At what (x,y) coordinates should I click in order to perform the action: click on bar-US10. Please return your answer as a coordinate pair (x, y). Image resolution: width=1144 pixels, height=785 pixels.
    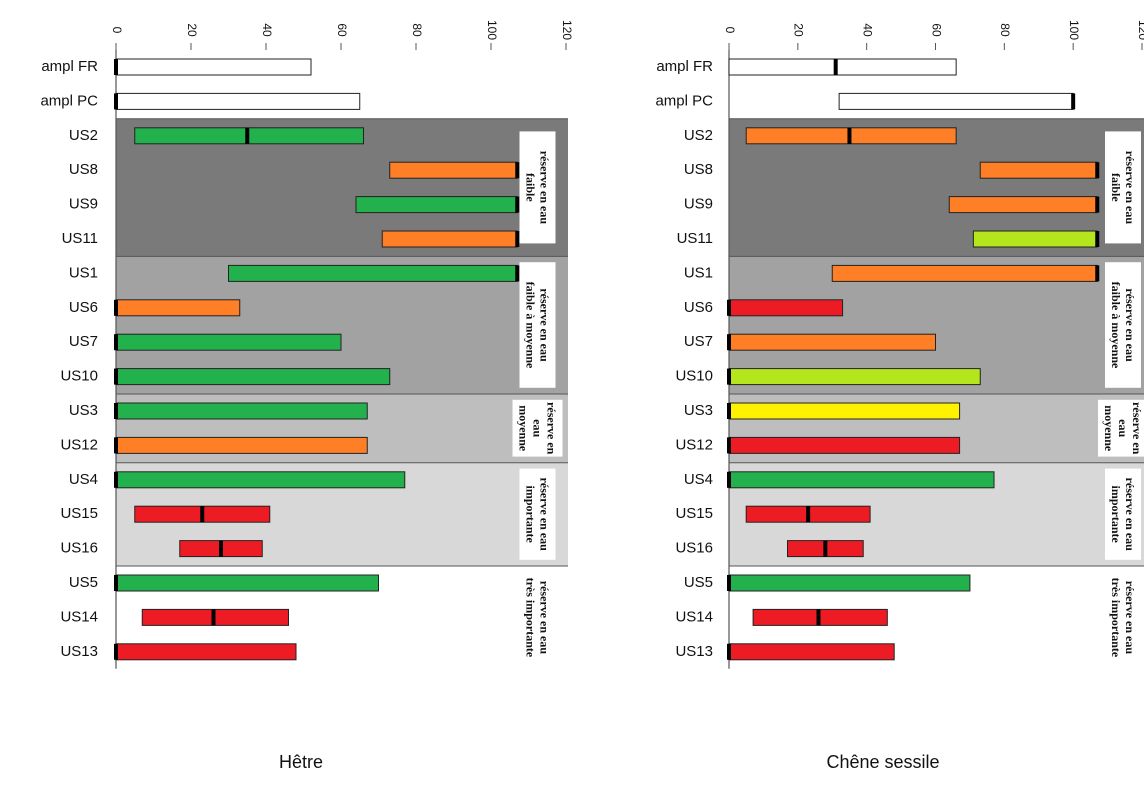
    Looking at the image, I should click on (854, 377).